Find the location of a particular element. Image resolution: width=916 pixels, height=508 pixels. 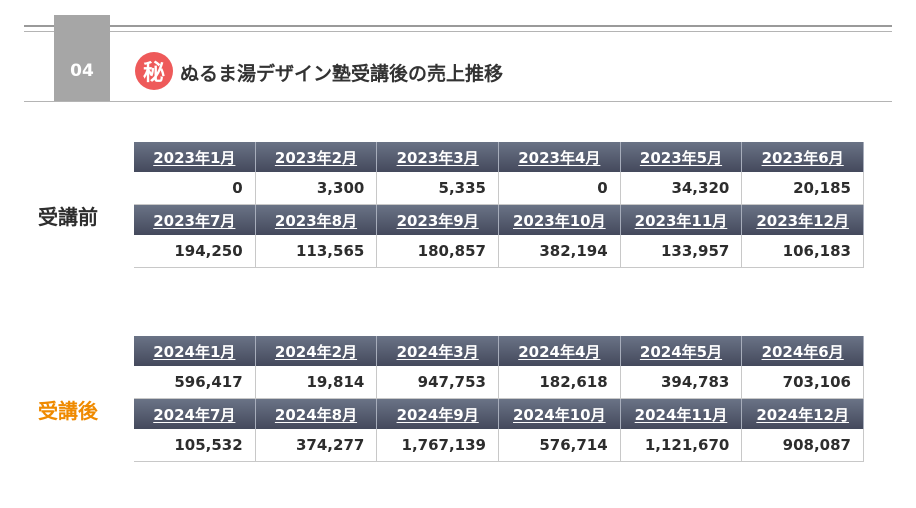

section-number: 04 is located at coordinates (82, 58).